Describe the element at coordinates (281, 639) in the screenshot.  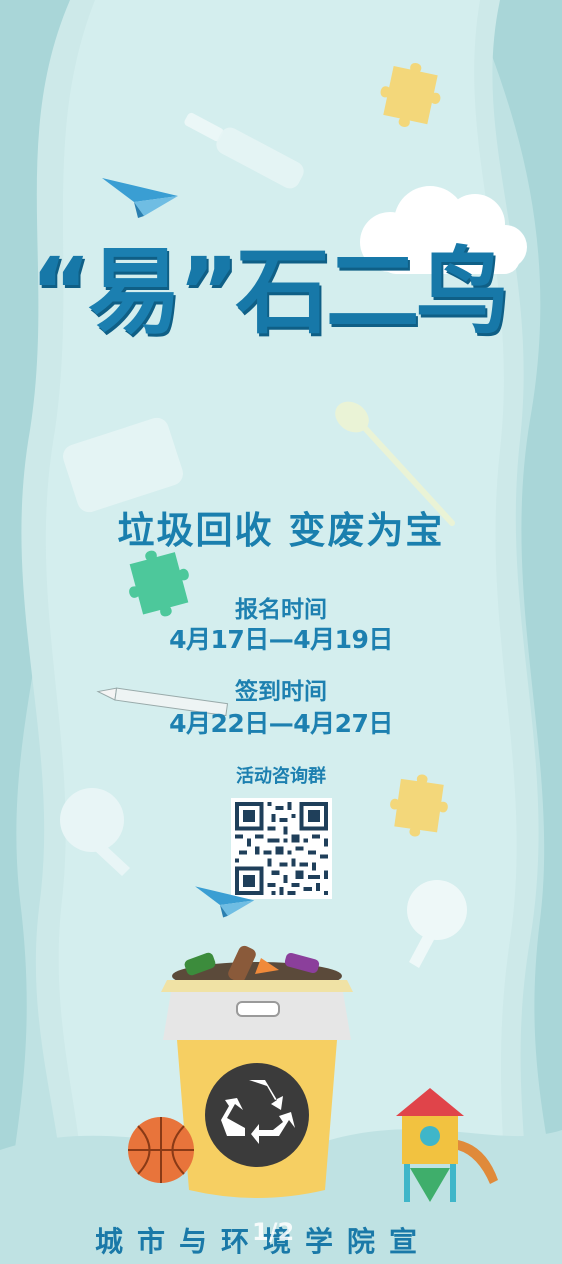
I see `registration-dates: 4月17日—4月19日` at that location.